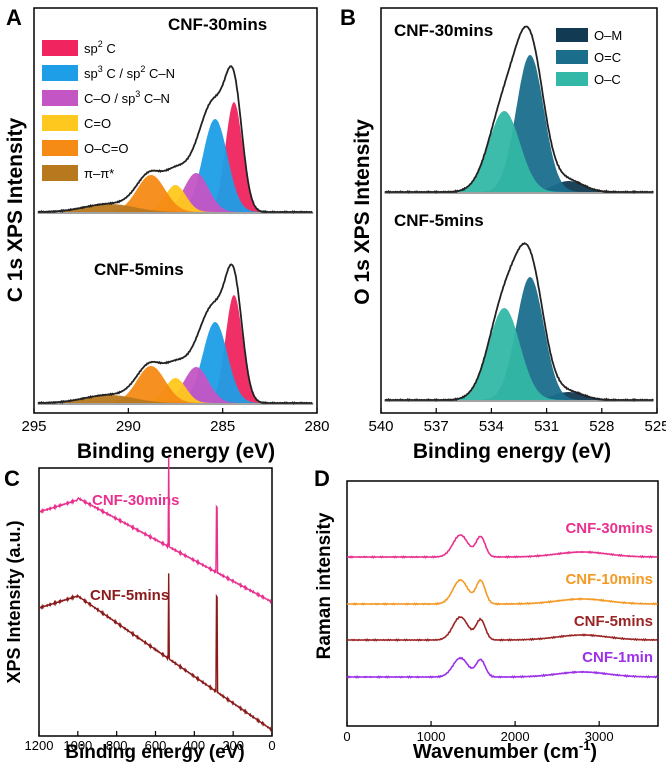 This screenshot has height=765, width=666. Describe the element at coordinates (324, 585) in the screenshot. I see `panel-d-y-axis-title: Raman intensity` at that location.